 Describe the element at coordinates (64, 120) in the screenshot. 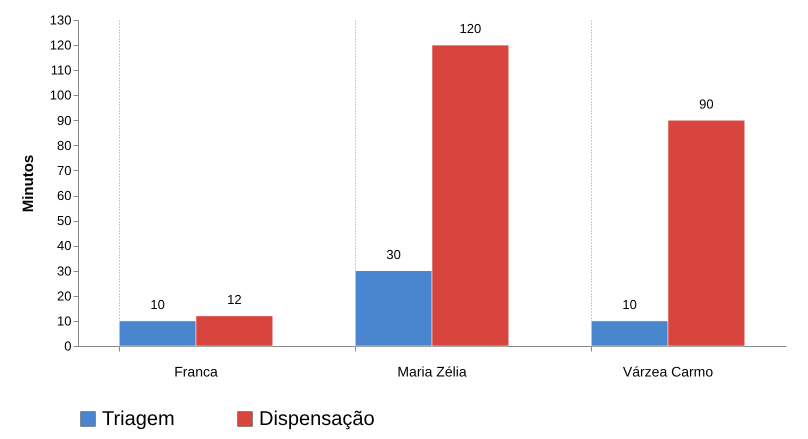

I see `y-tick-label: 90` at that location.